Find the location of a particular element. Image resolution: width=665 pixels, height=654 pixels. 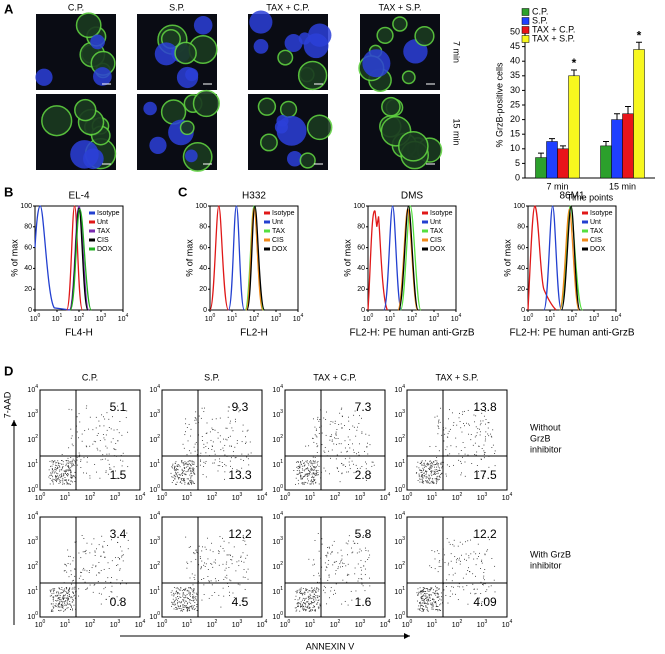

cell is located at coordinates (391, 106).